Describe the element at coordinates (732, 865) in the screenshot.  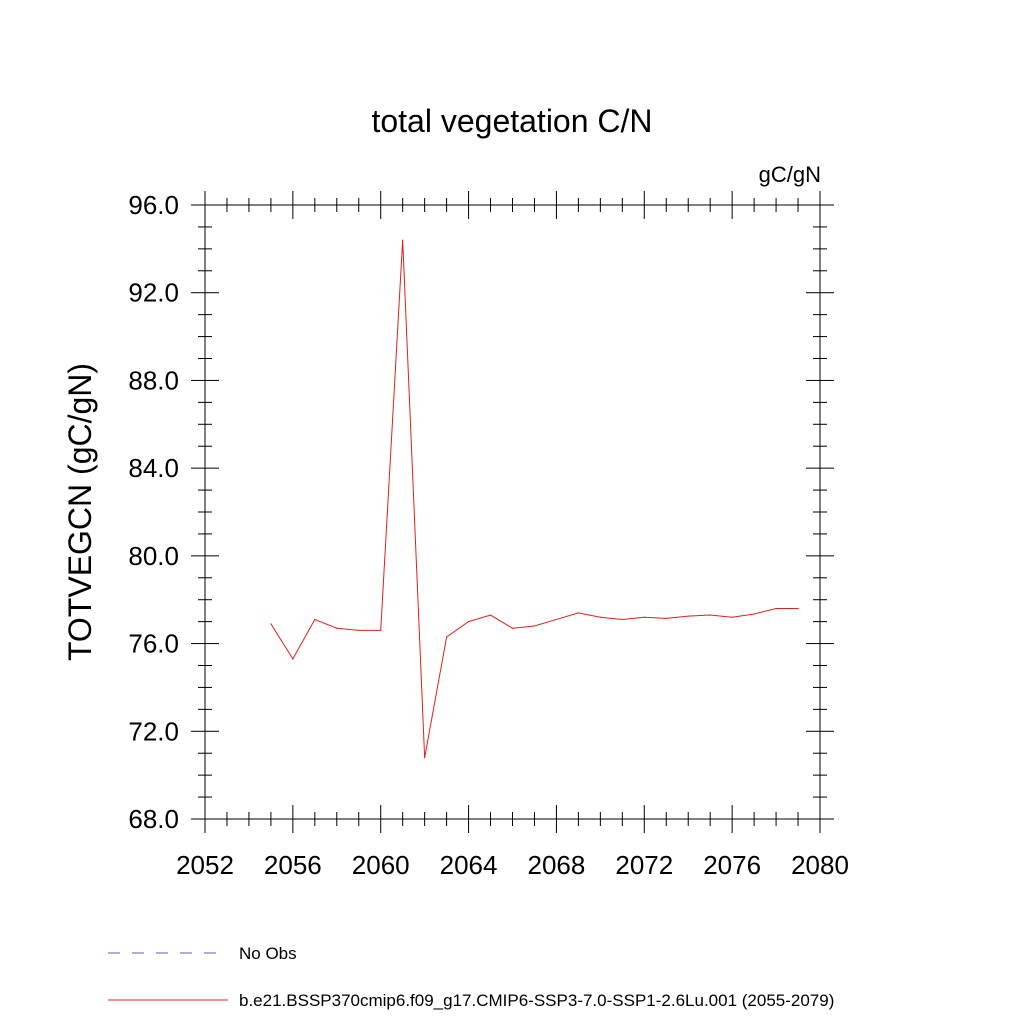
I see `x-tick-label: 2076` at that location.